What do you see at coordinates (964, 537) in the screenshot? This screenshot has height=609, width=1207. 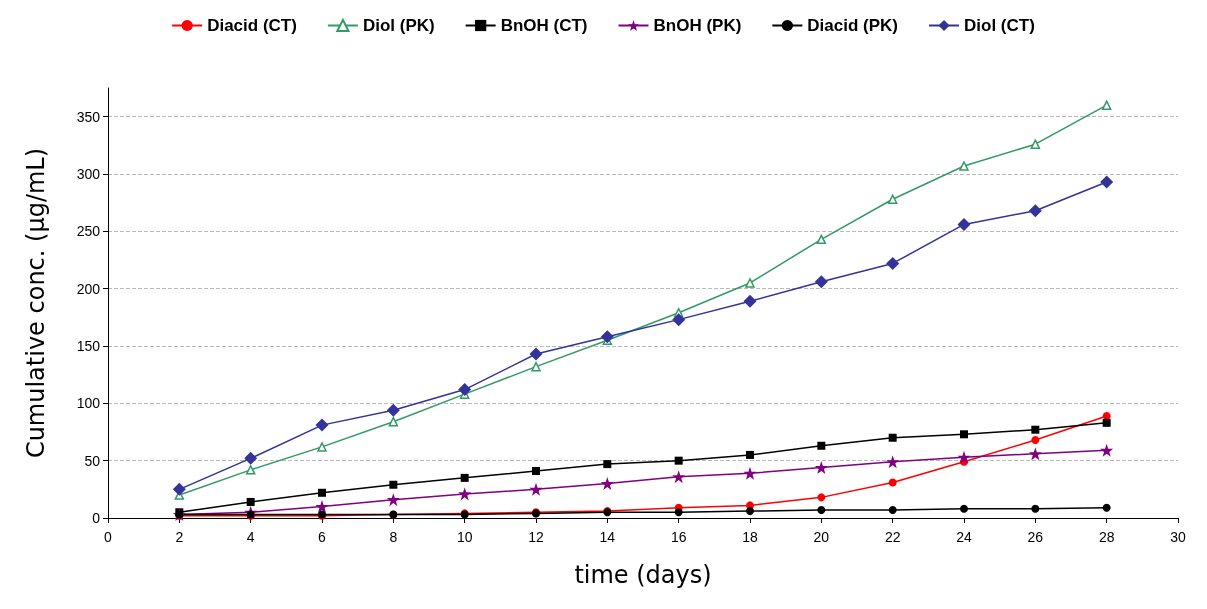 I see `x-tick-label: 24` at bounding box center [964, 537].